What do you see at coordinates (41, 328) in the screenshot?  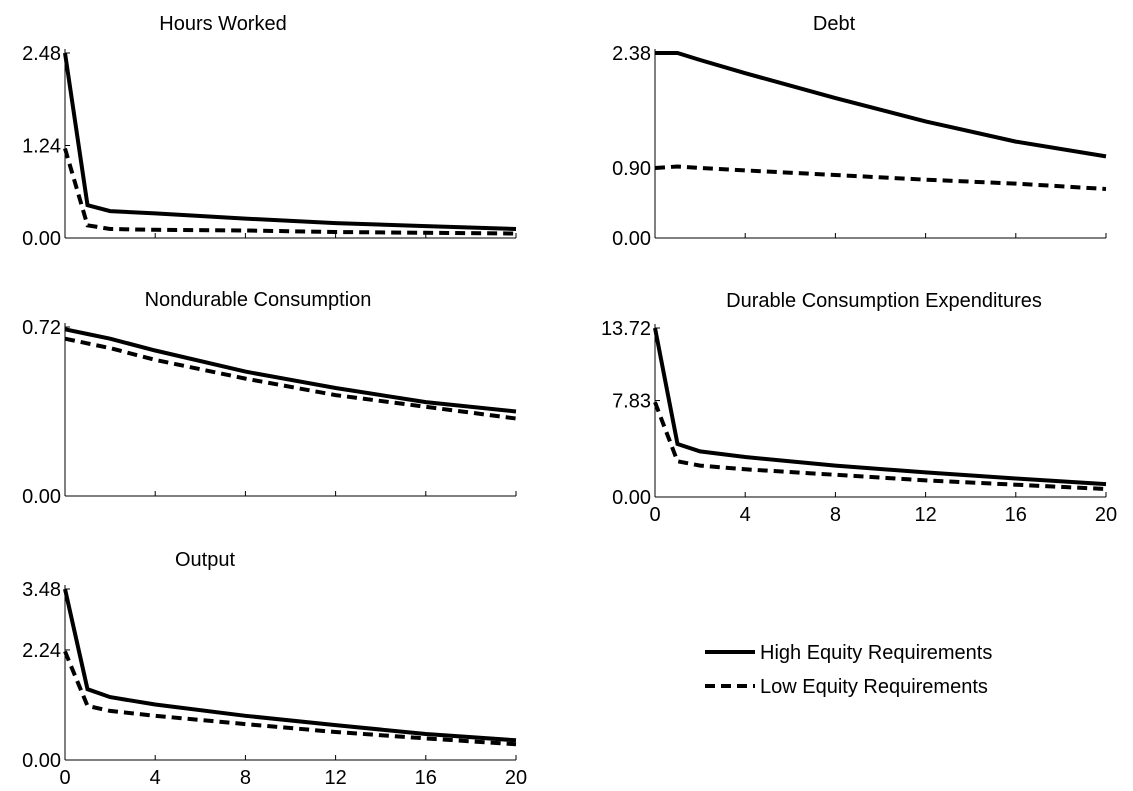 I see `y-tick-label: 0.72` at bounding box center [41, 328].